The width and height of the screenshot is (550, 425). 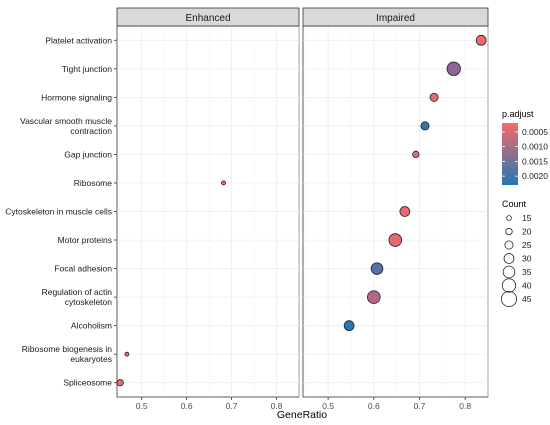 What do you see at coordinates (510, 154) in the screenshot?
I see `color-legend-bar` at bounding box center [510, 154].